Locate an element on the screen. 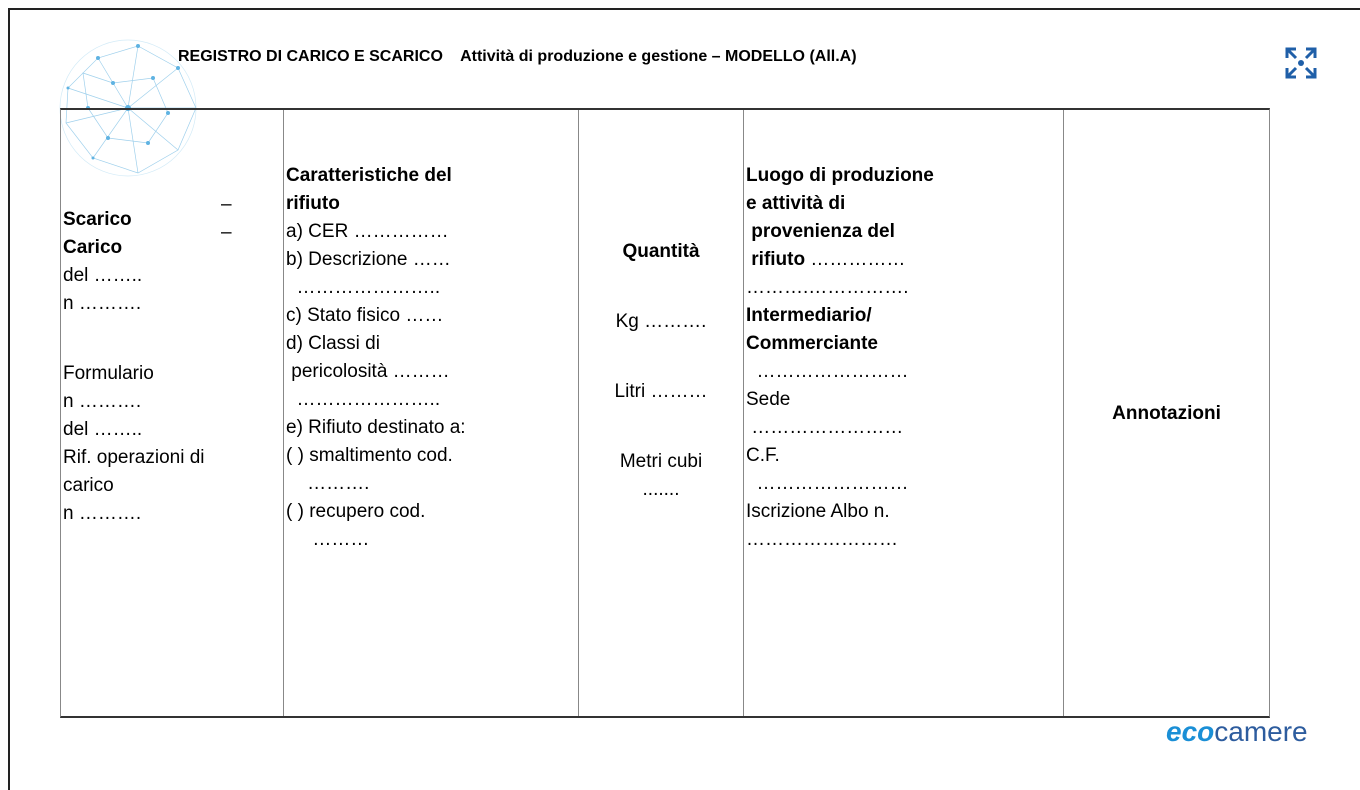 This screenshot has height=790, width=1360. cell-line: ……….……………. is located at coordinates (840, 288).